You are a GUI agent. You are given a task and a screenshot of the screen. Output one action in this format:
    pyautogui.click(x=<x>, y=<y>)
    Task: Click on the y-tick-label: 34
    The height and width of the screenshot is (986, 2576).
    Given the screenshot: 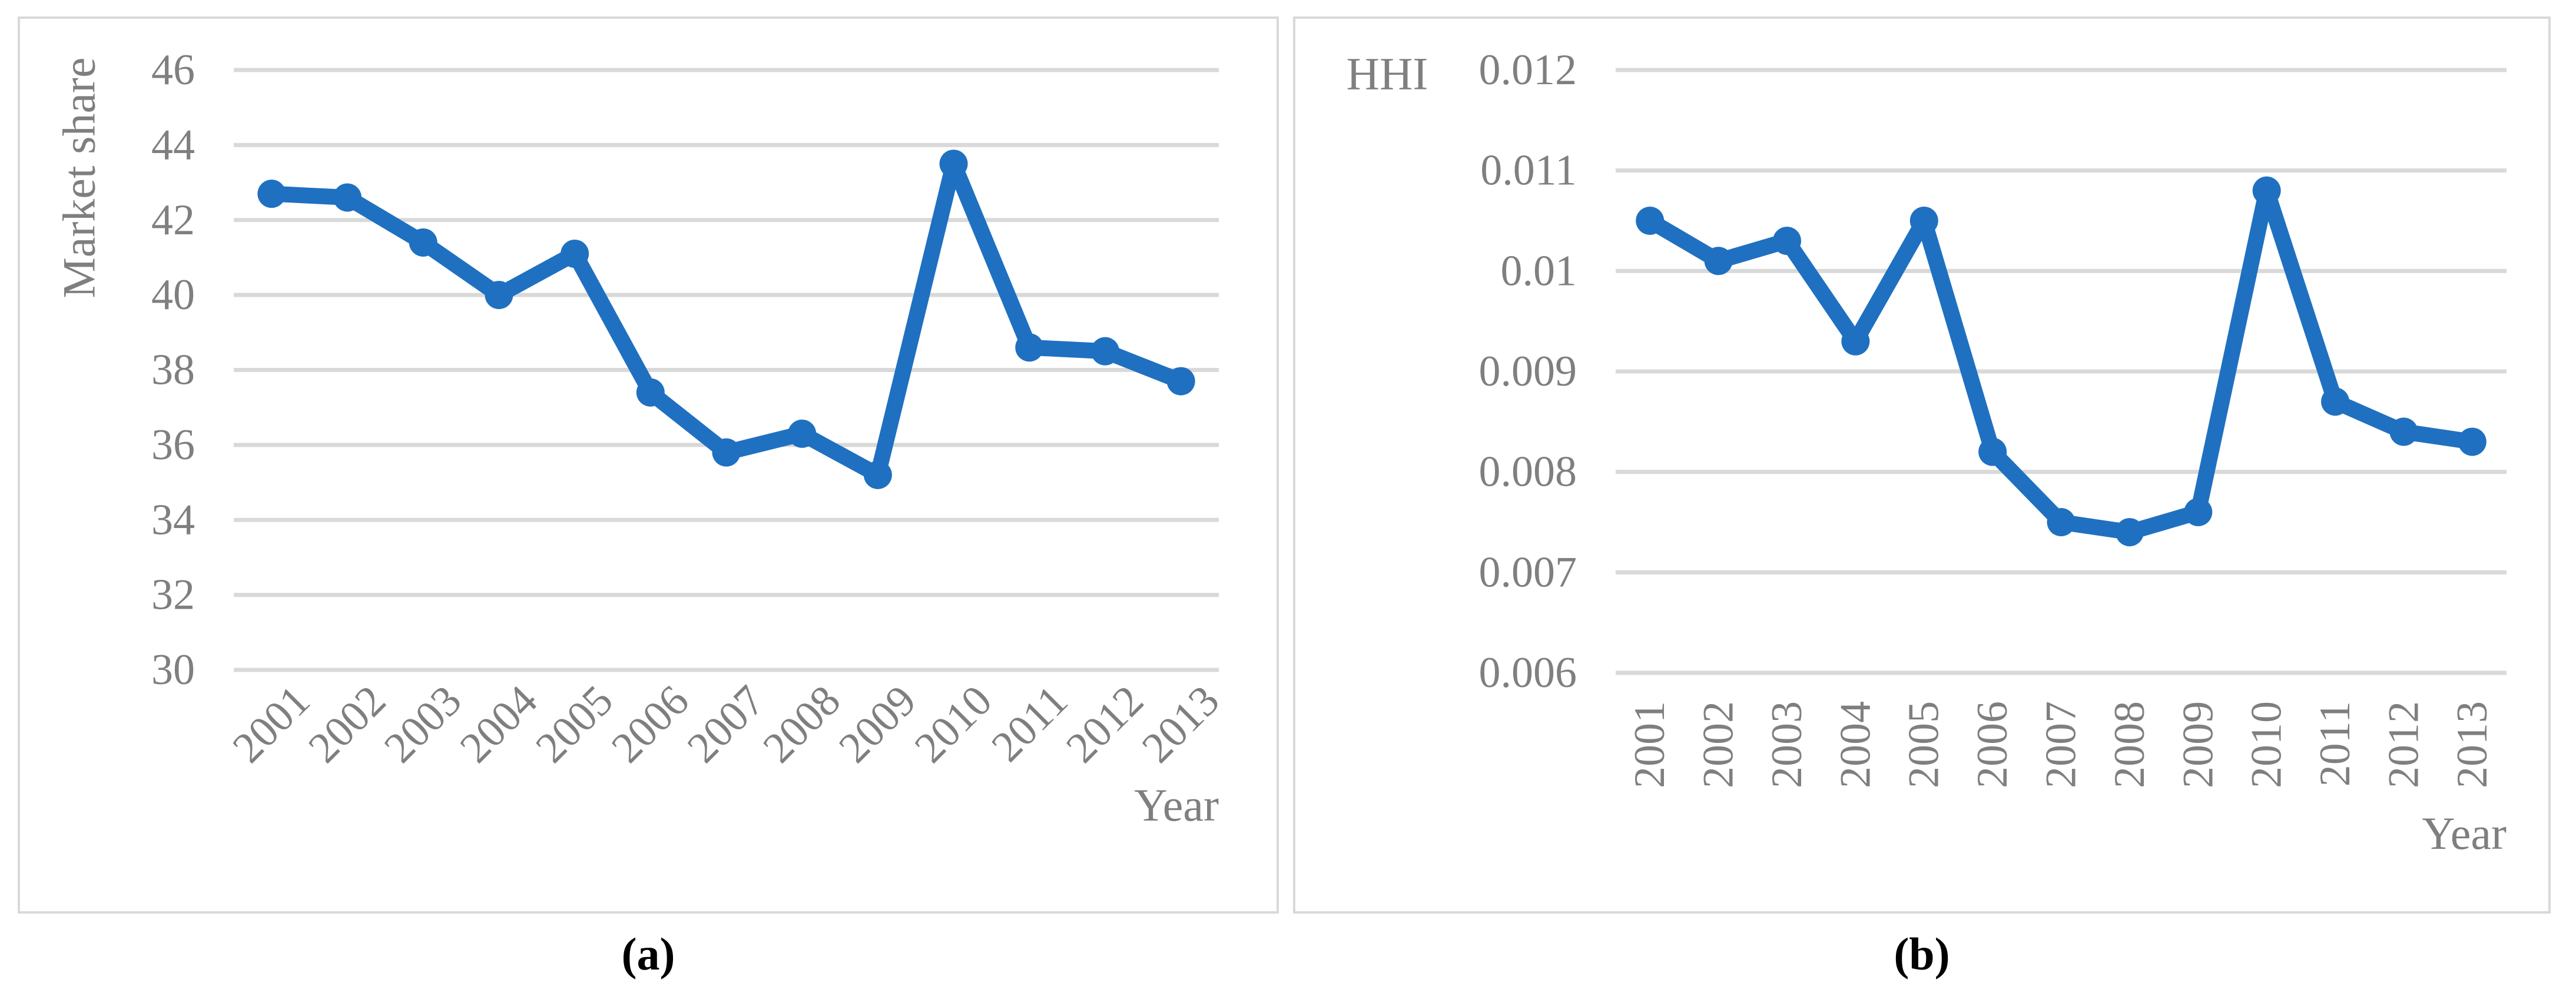 What is the action you would take?
    pyautogui.click(x=173, y=520)
    